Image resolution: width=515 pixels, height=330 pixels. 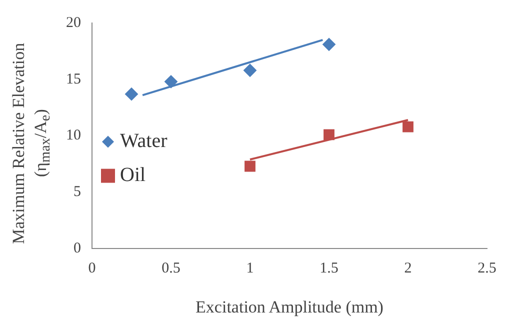 I want to click on y-tick-label: 5, so click(x=77, y=192).